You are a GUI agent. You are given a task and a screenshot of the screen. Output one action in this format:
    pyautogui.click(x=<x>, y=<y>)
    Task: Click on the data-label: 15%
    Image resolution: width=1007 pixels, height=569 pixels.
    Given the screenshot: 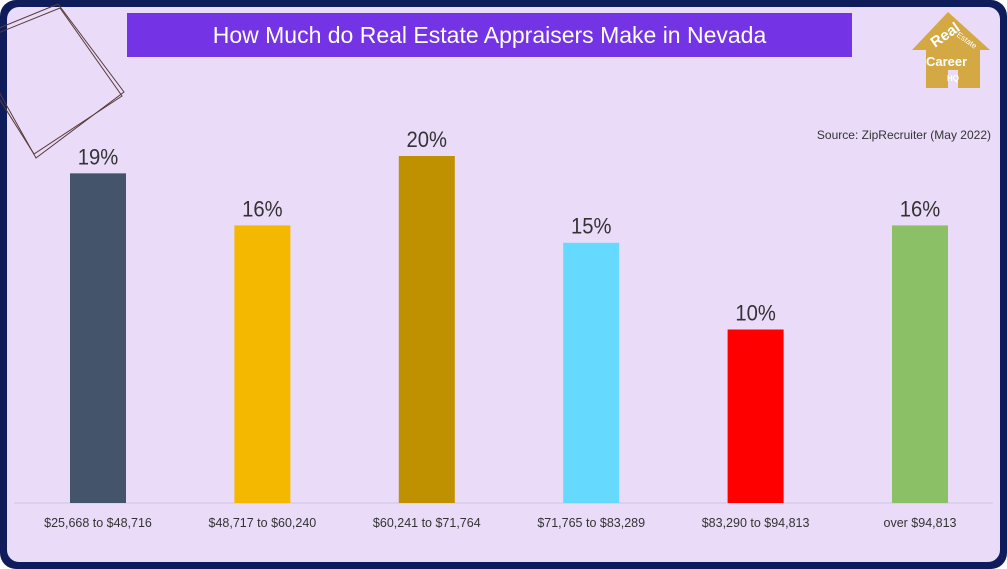 What is the action you would take?
    pyautogui.click(x=591, y=227)
    